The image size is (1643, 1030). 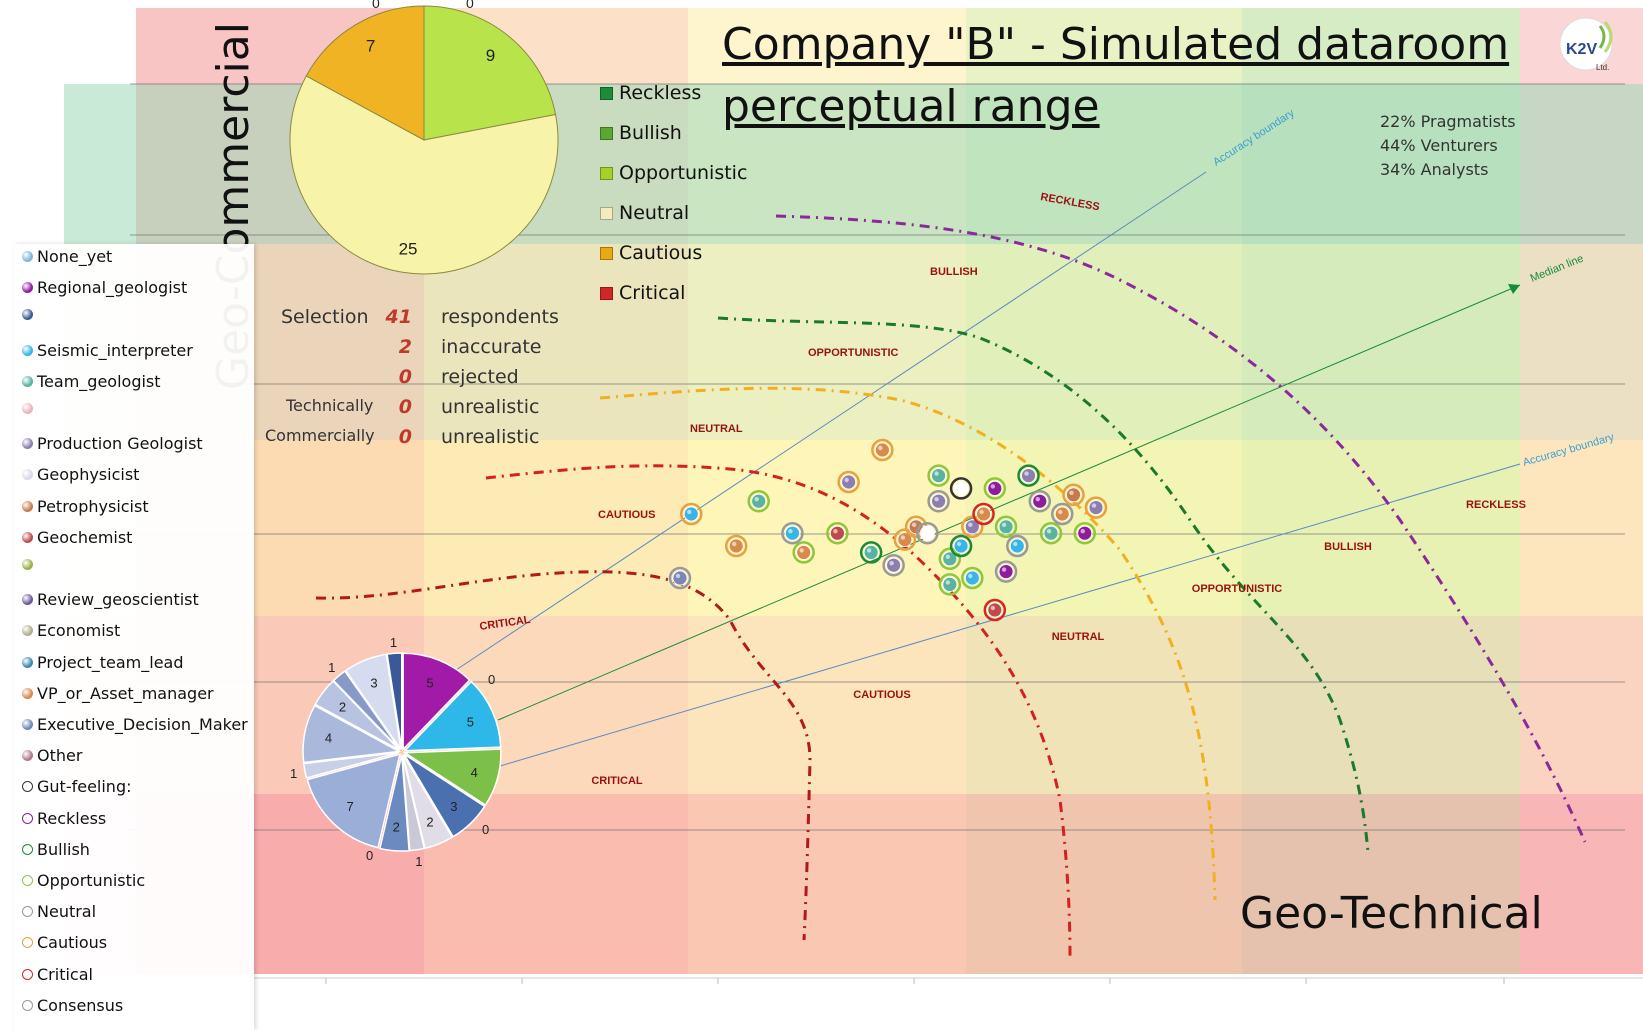 I want to click on pie-value-label: 7, so click(x=370, y=46).